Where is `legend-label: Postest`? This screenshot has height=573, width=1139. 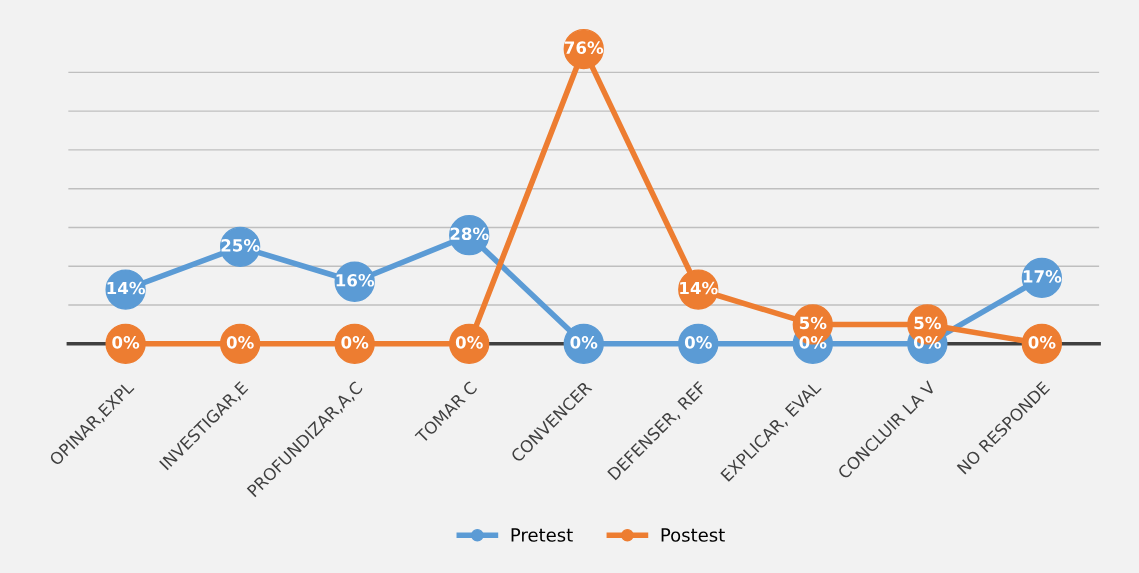 legend-label: Postest is located at coordinates (693, 535).